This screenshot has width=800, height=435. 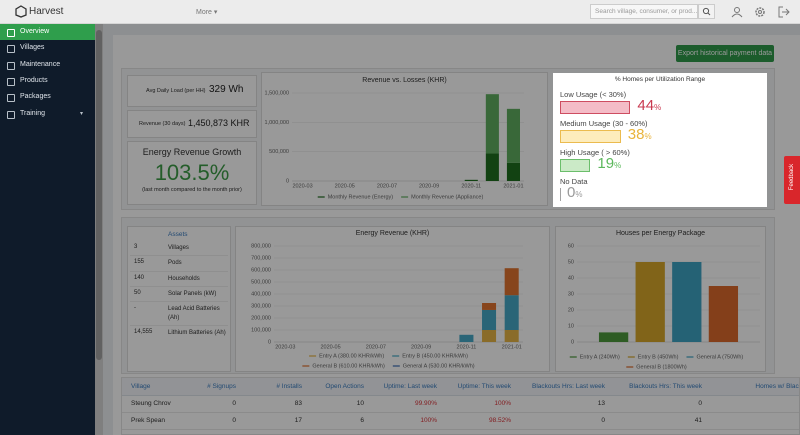 I want to click on legend-label: General B (1800Wh), so click(x=661, y=367).